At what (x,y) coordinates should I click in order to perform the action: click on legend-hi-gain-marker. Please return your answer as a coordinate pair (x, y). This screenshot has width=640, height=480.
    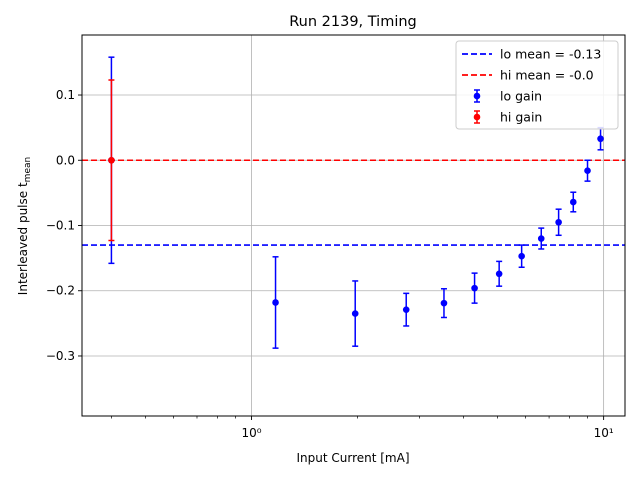
    Looking at the image, I should click on (477, 117).